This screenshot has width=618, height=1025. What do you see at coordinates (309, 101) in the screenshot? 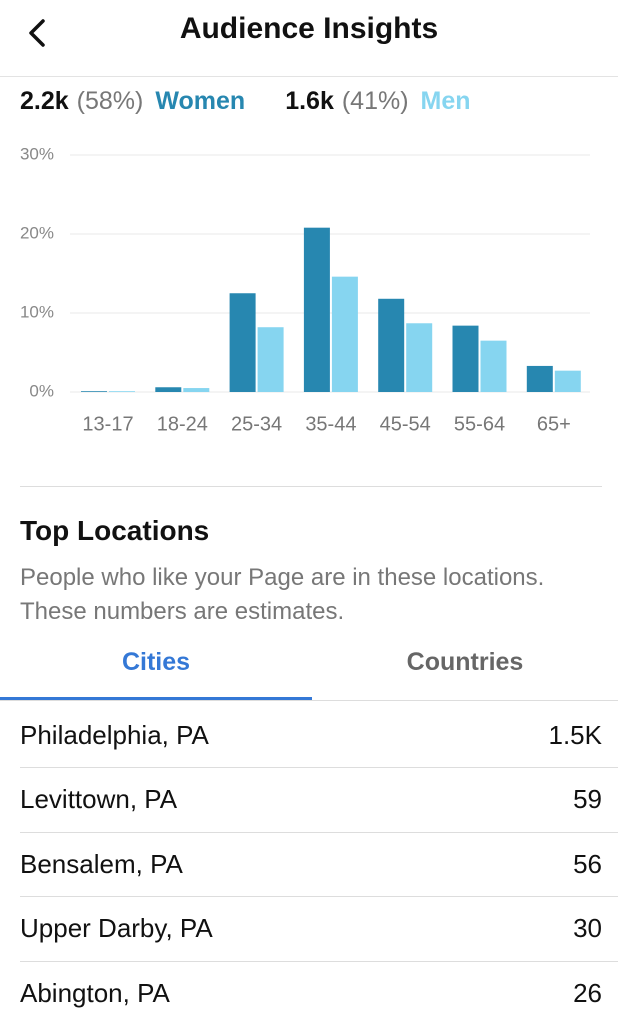
I see `count: 1.6k` at bounding box center [309, 101].